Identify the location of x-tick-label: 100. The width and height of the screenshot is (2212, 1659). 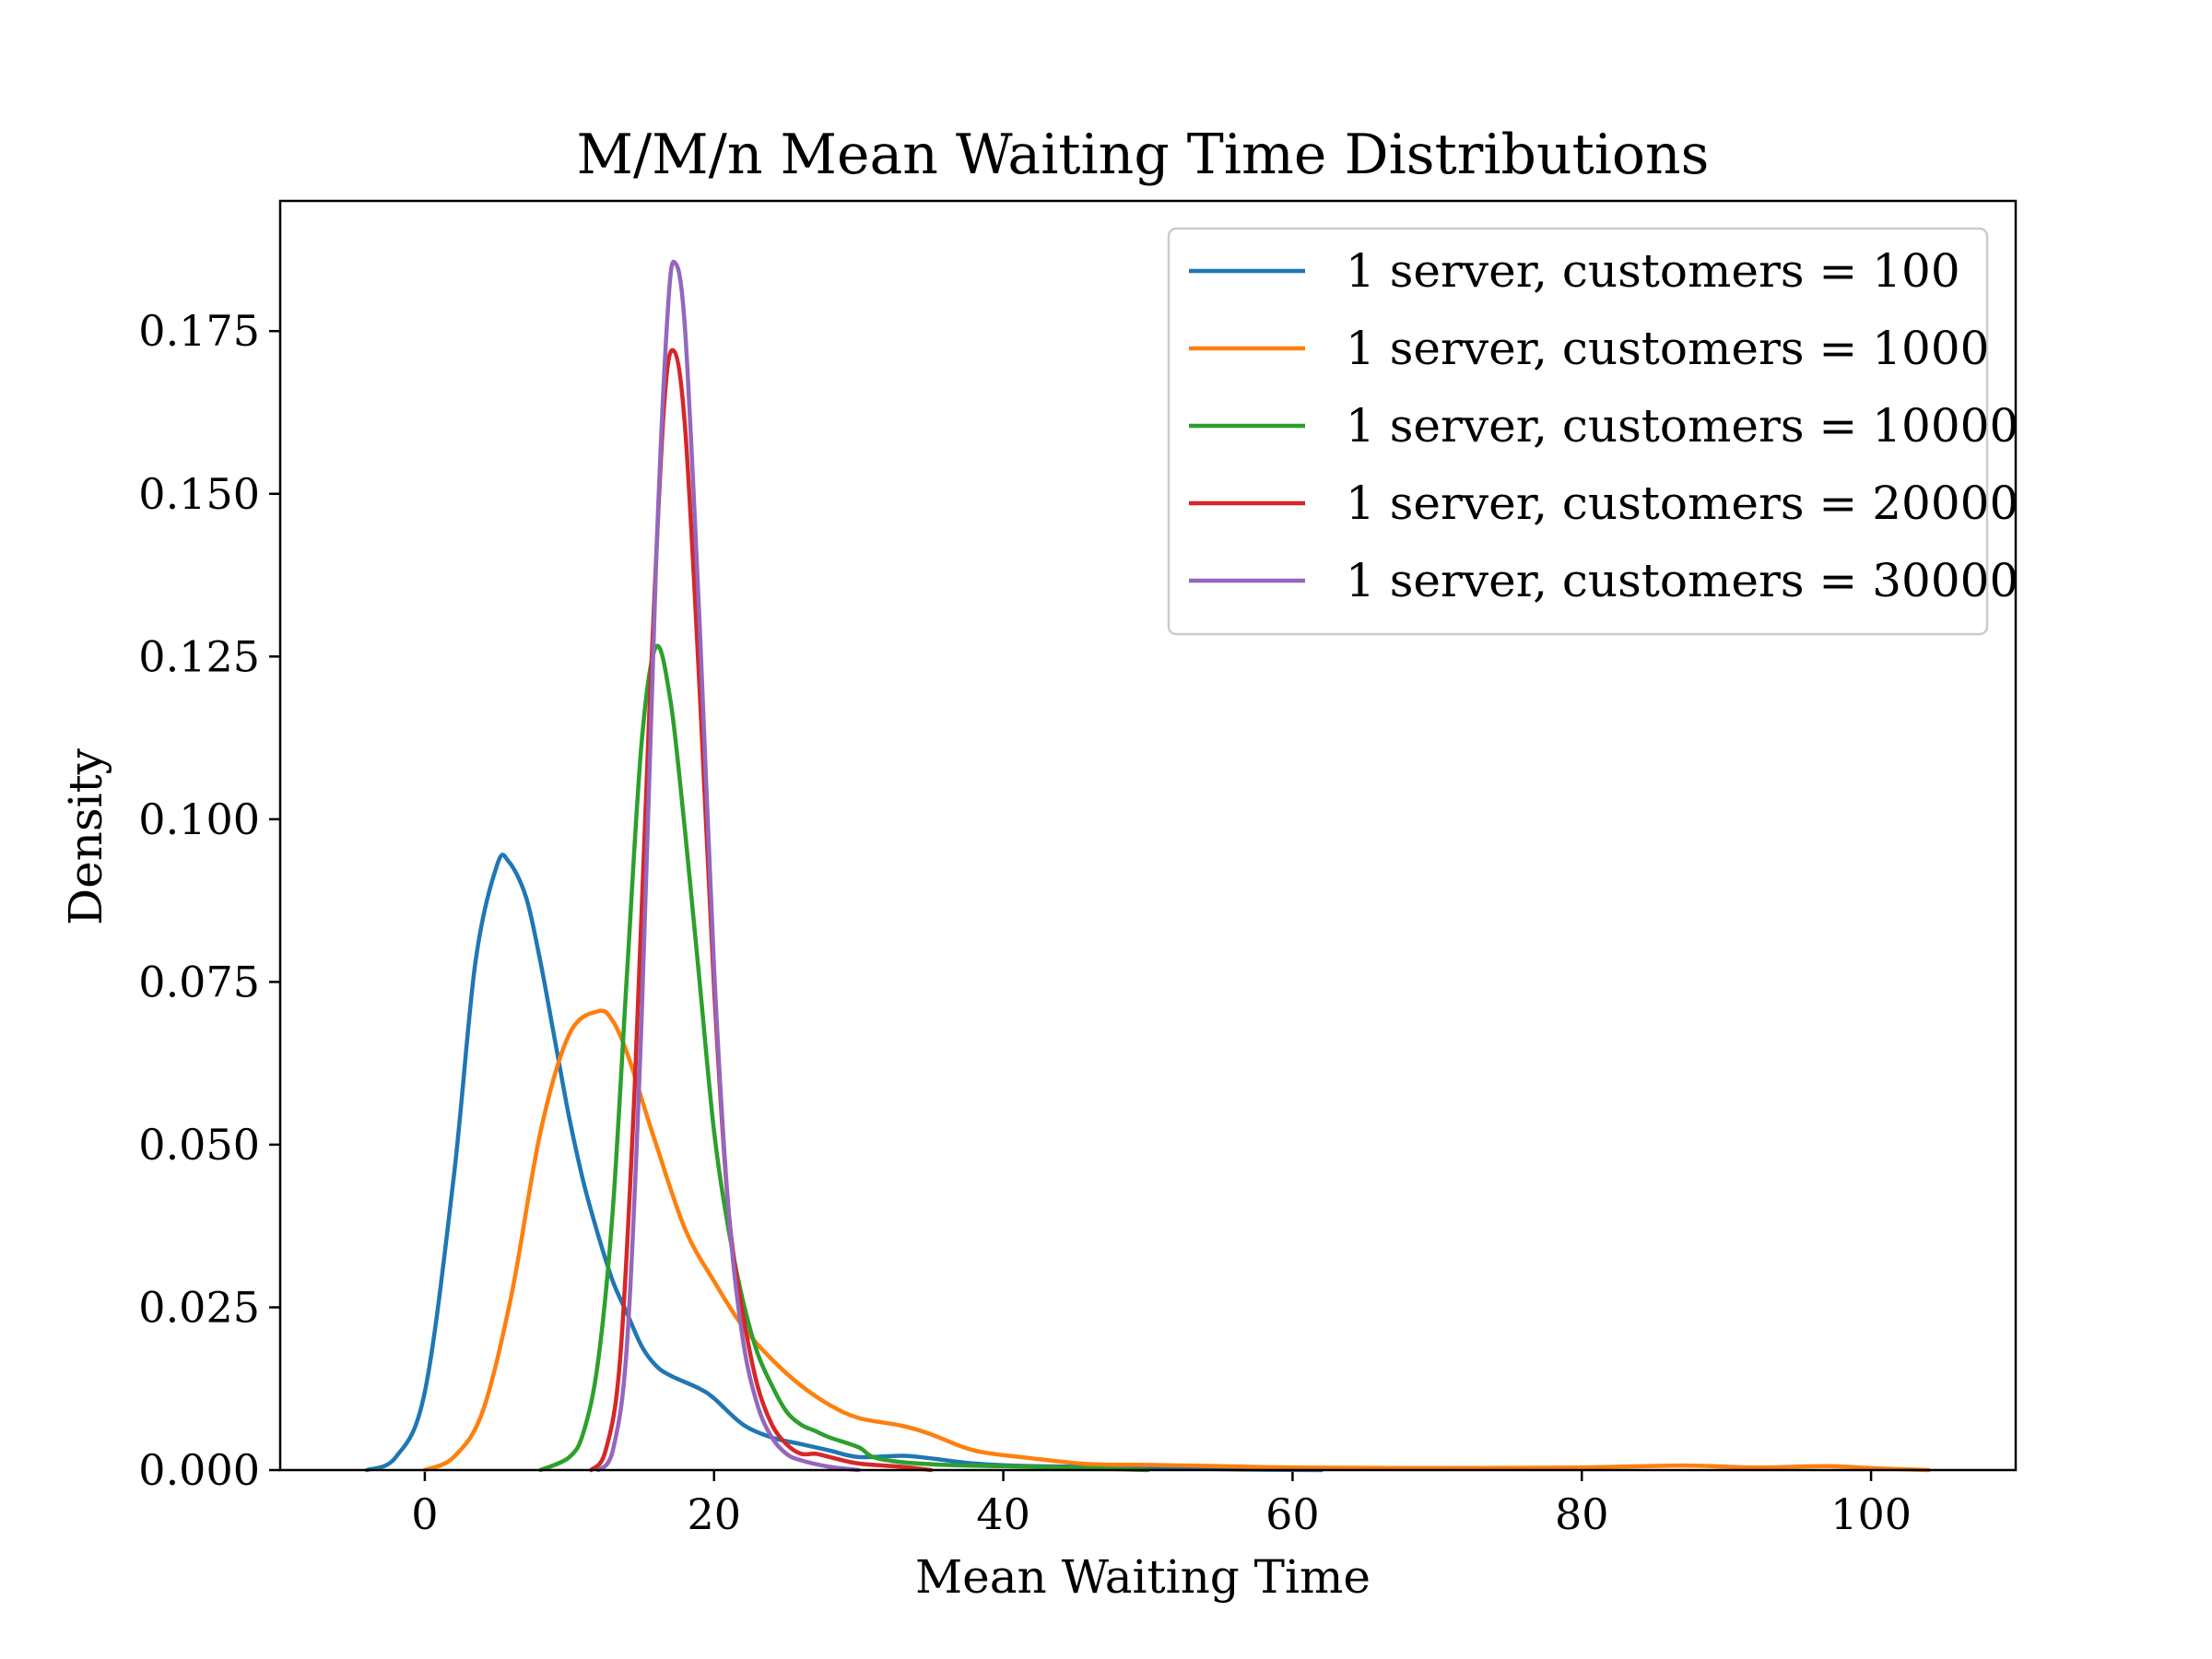
(1871, 1514).